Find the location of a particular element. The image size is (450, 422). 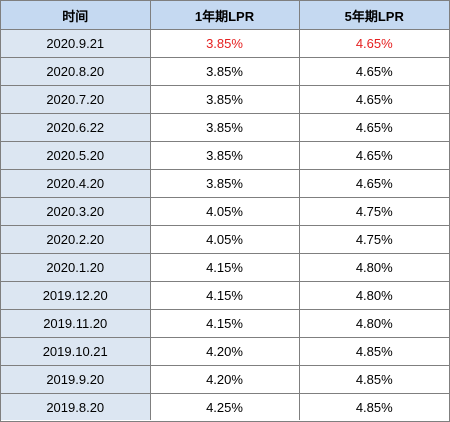

table-row: 2020.6.22 3.85% 4.65% is located at coordinates (225, 127).